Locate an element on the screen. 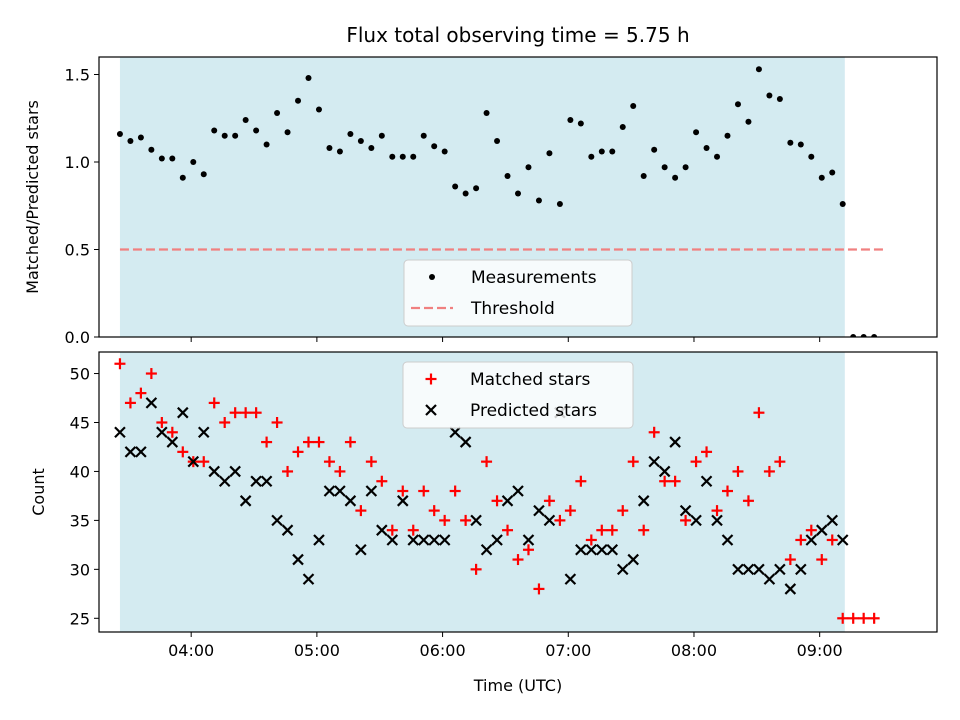  x-tick-label: 06:00 is located at coordinates (443, 650).